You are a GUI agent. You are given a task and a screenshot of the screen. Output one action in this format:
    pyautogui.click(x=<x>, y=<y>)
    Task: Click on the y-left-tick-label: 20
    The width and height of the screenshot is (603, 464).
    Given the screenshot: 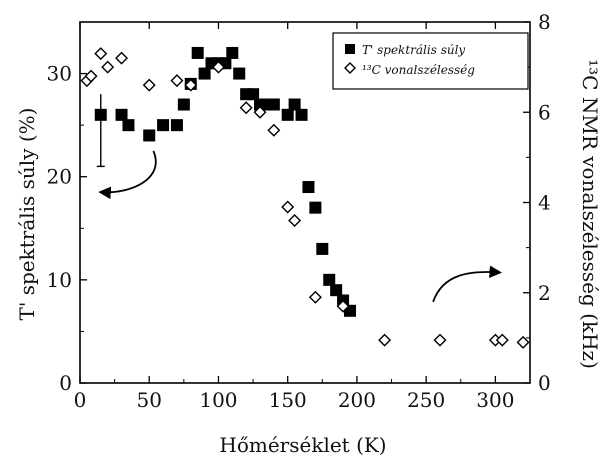 What is the action you would take?
    pyautogui.click(x=59, y=177)
    